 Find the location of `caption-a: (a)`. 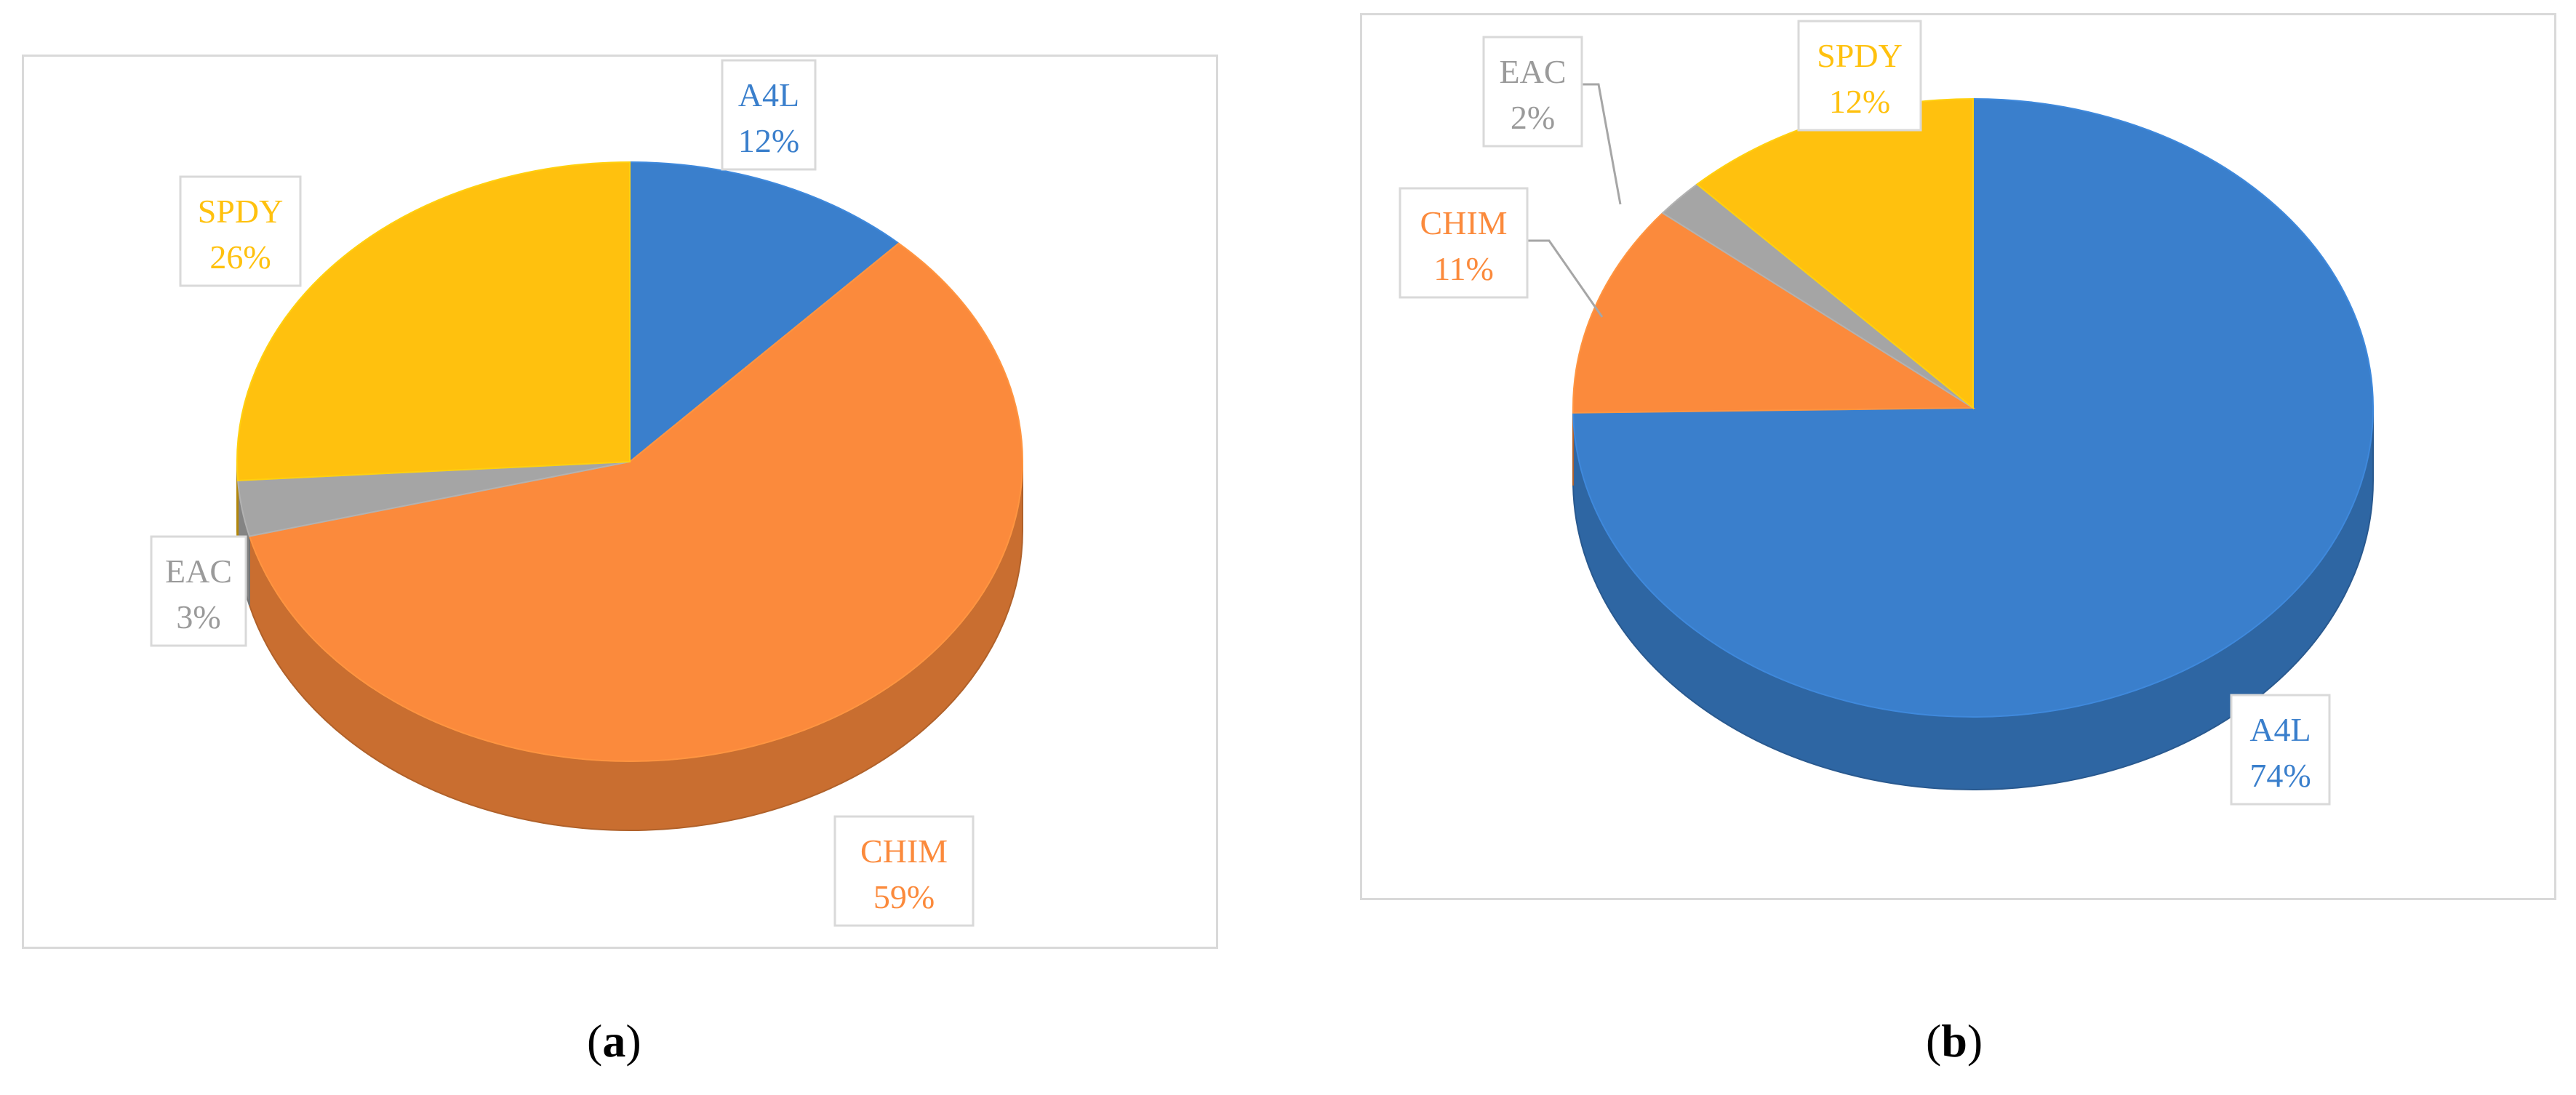

caption-a: (a) is located at coordinates (614, 1041).